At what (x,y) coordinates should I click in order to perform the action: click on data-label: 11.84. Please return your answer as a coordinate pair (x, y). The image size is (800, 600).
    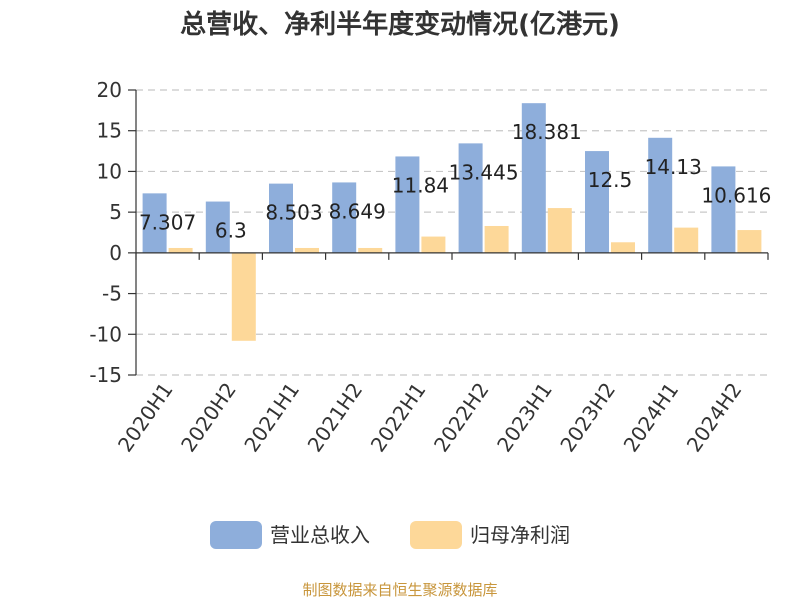
    Looking at the image, I should click on (420, 185).